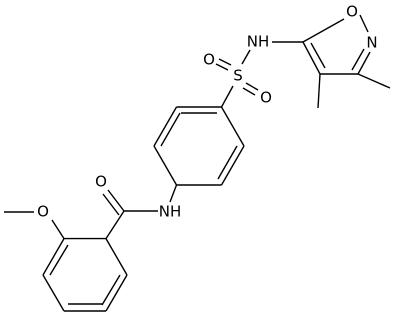  Describe the element at coordinates (238, 76) in the screenshot. I see `atom-label: S` at that location.